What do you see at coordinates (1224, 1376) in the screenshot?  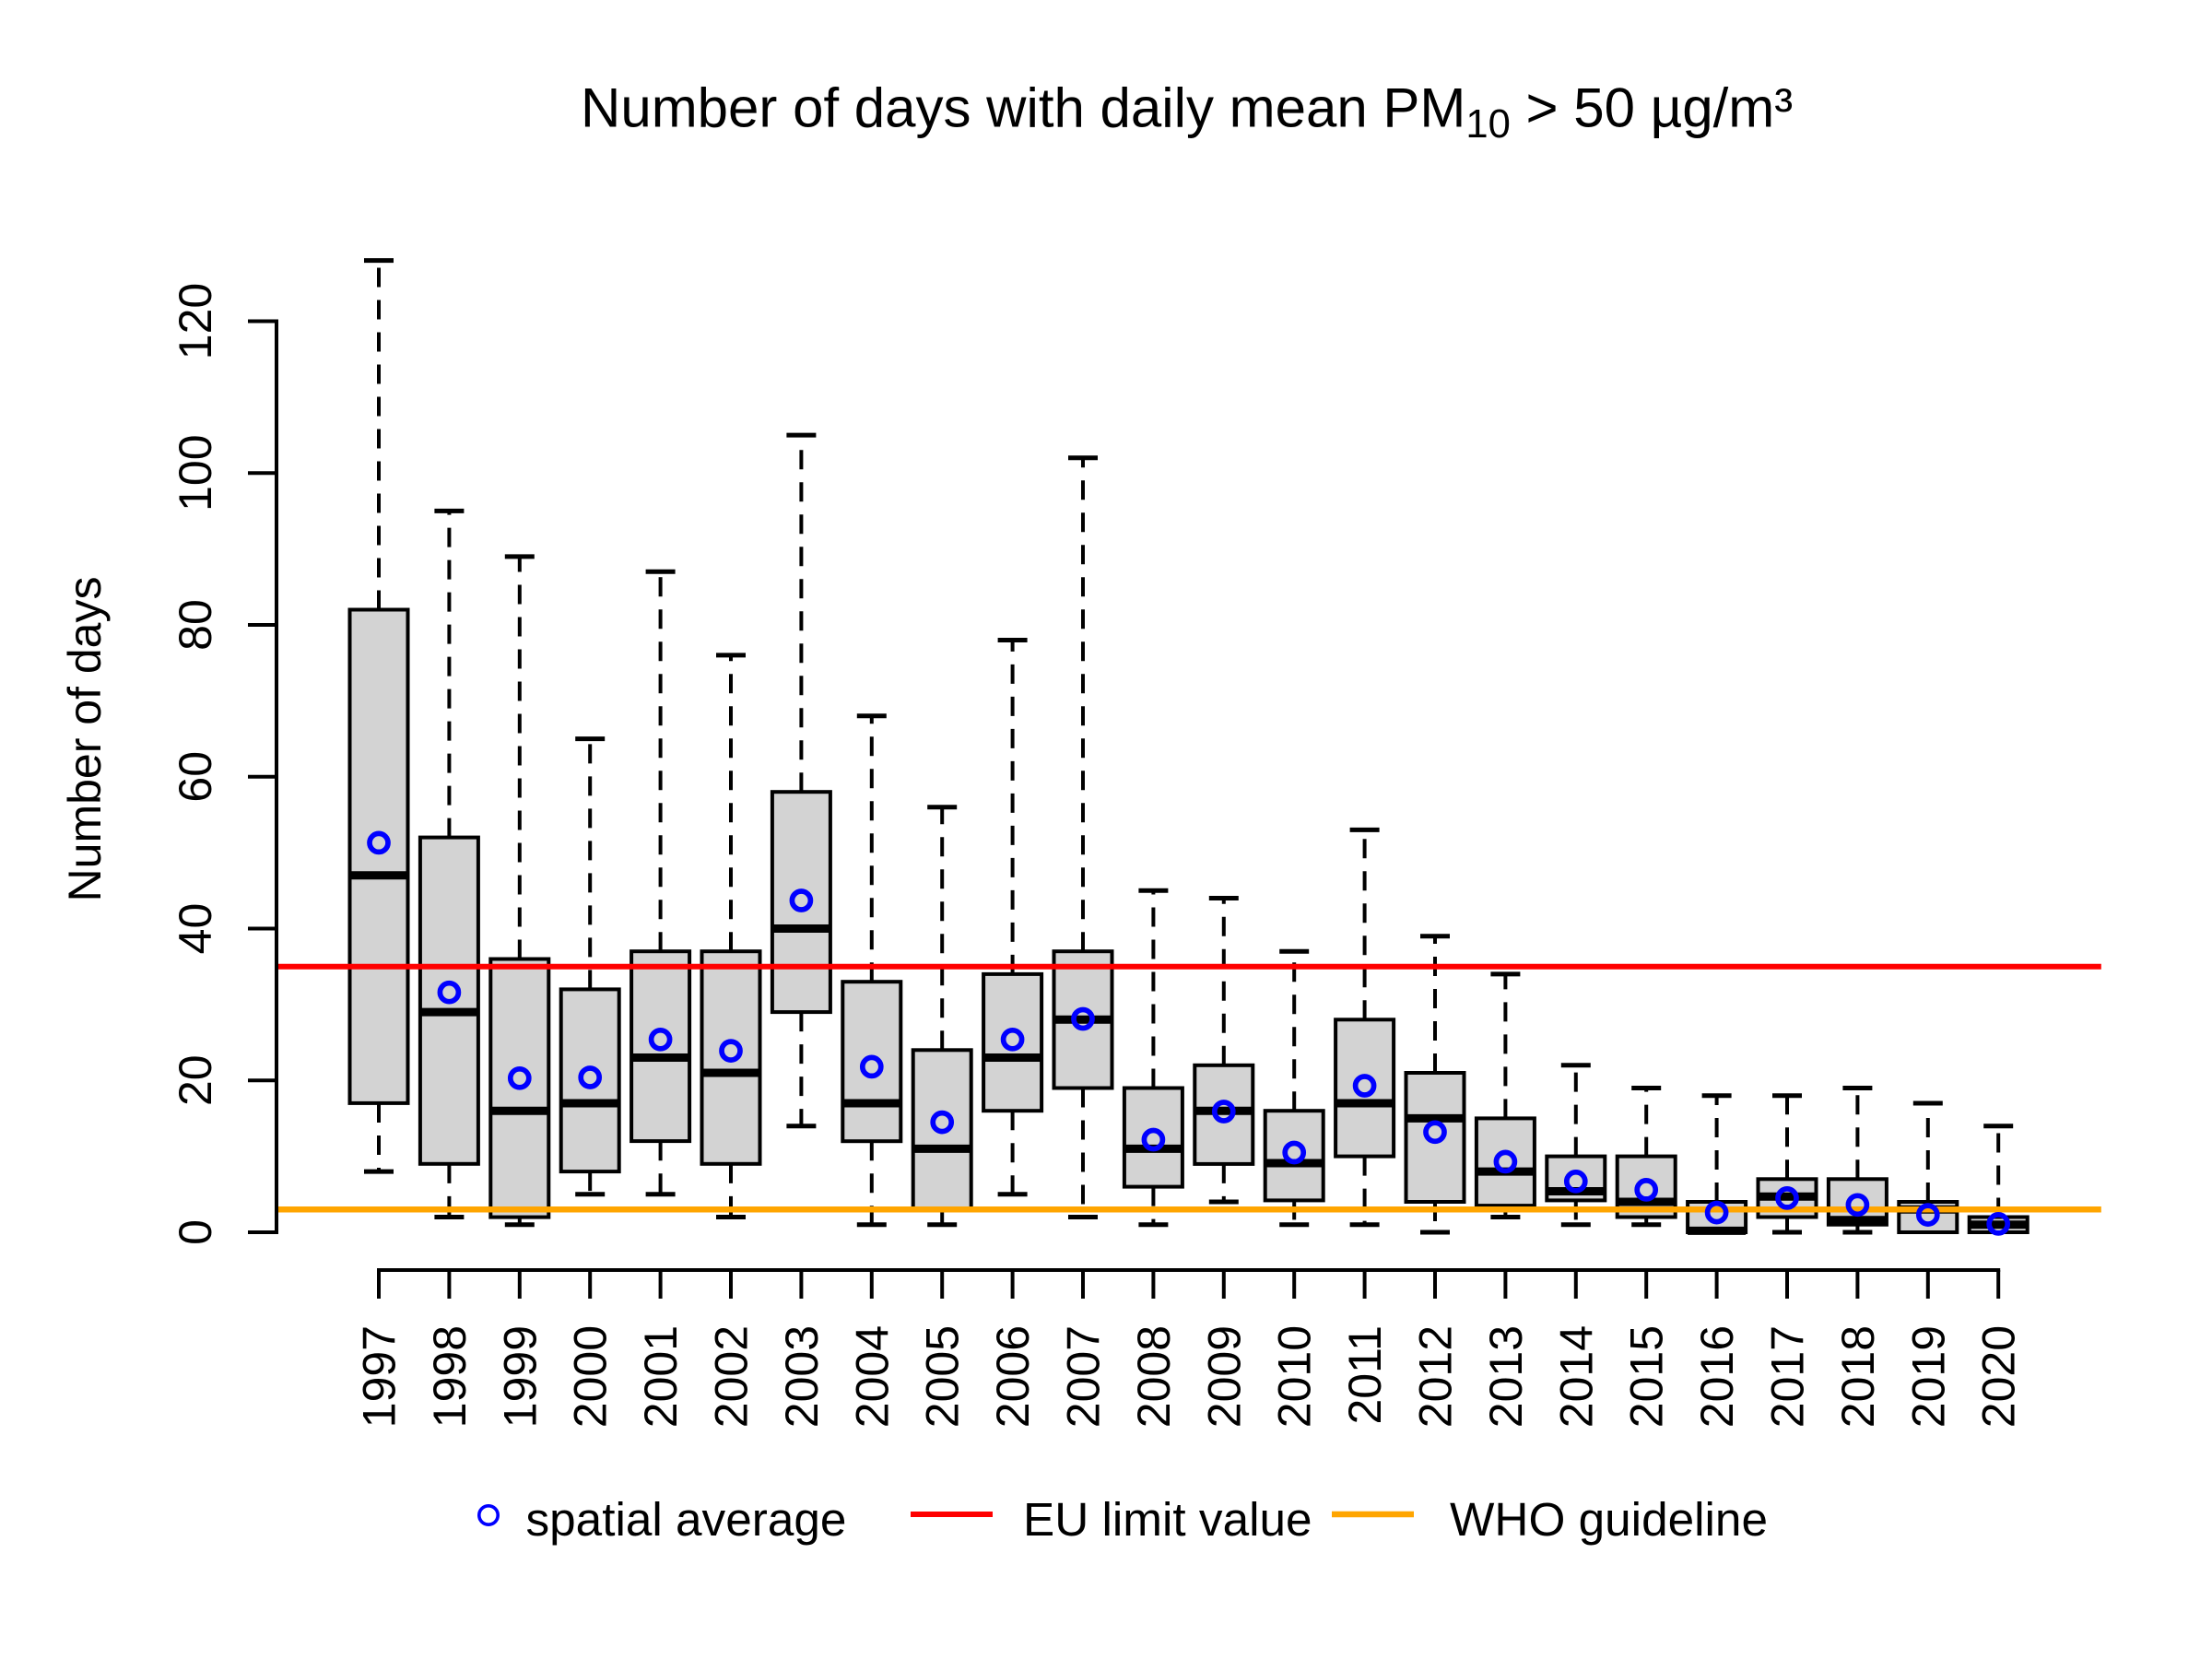 I see `svg-text: 2009` at bounding box center [1224, 1376].